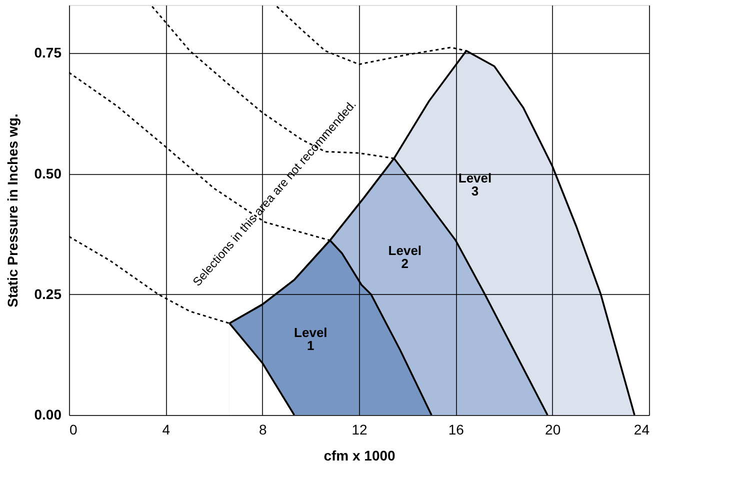  I want to click on y-tick-label: 0.00, so click(48, 414).